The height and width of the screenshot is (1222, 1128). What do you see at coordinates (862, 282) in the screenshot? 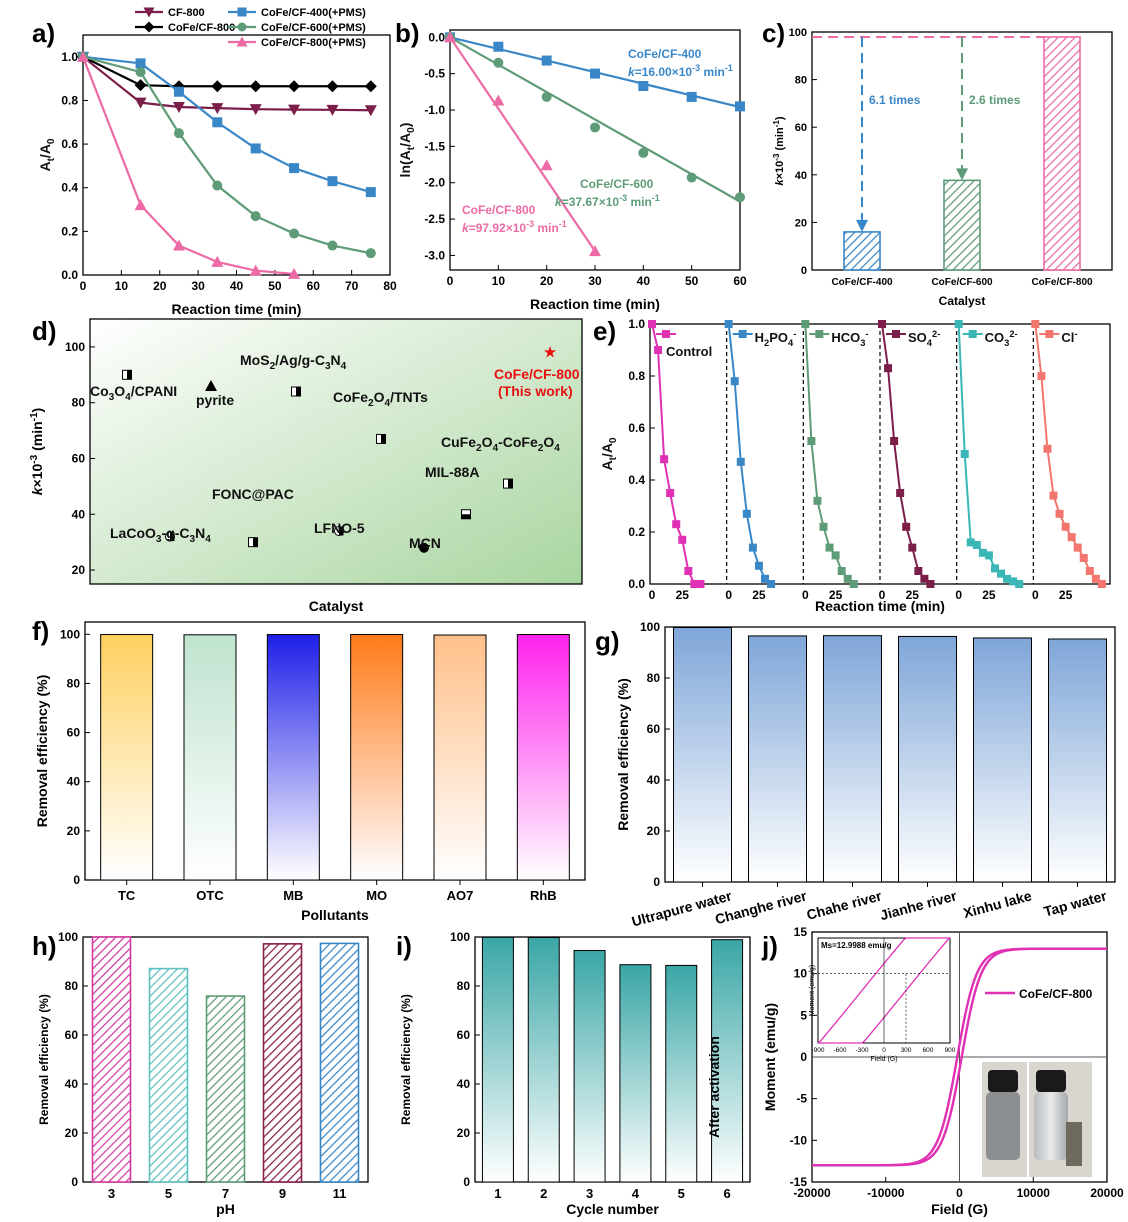
I see `x-tick-label: CoFe/CF-400` at bounding box center [862, 282].